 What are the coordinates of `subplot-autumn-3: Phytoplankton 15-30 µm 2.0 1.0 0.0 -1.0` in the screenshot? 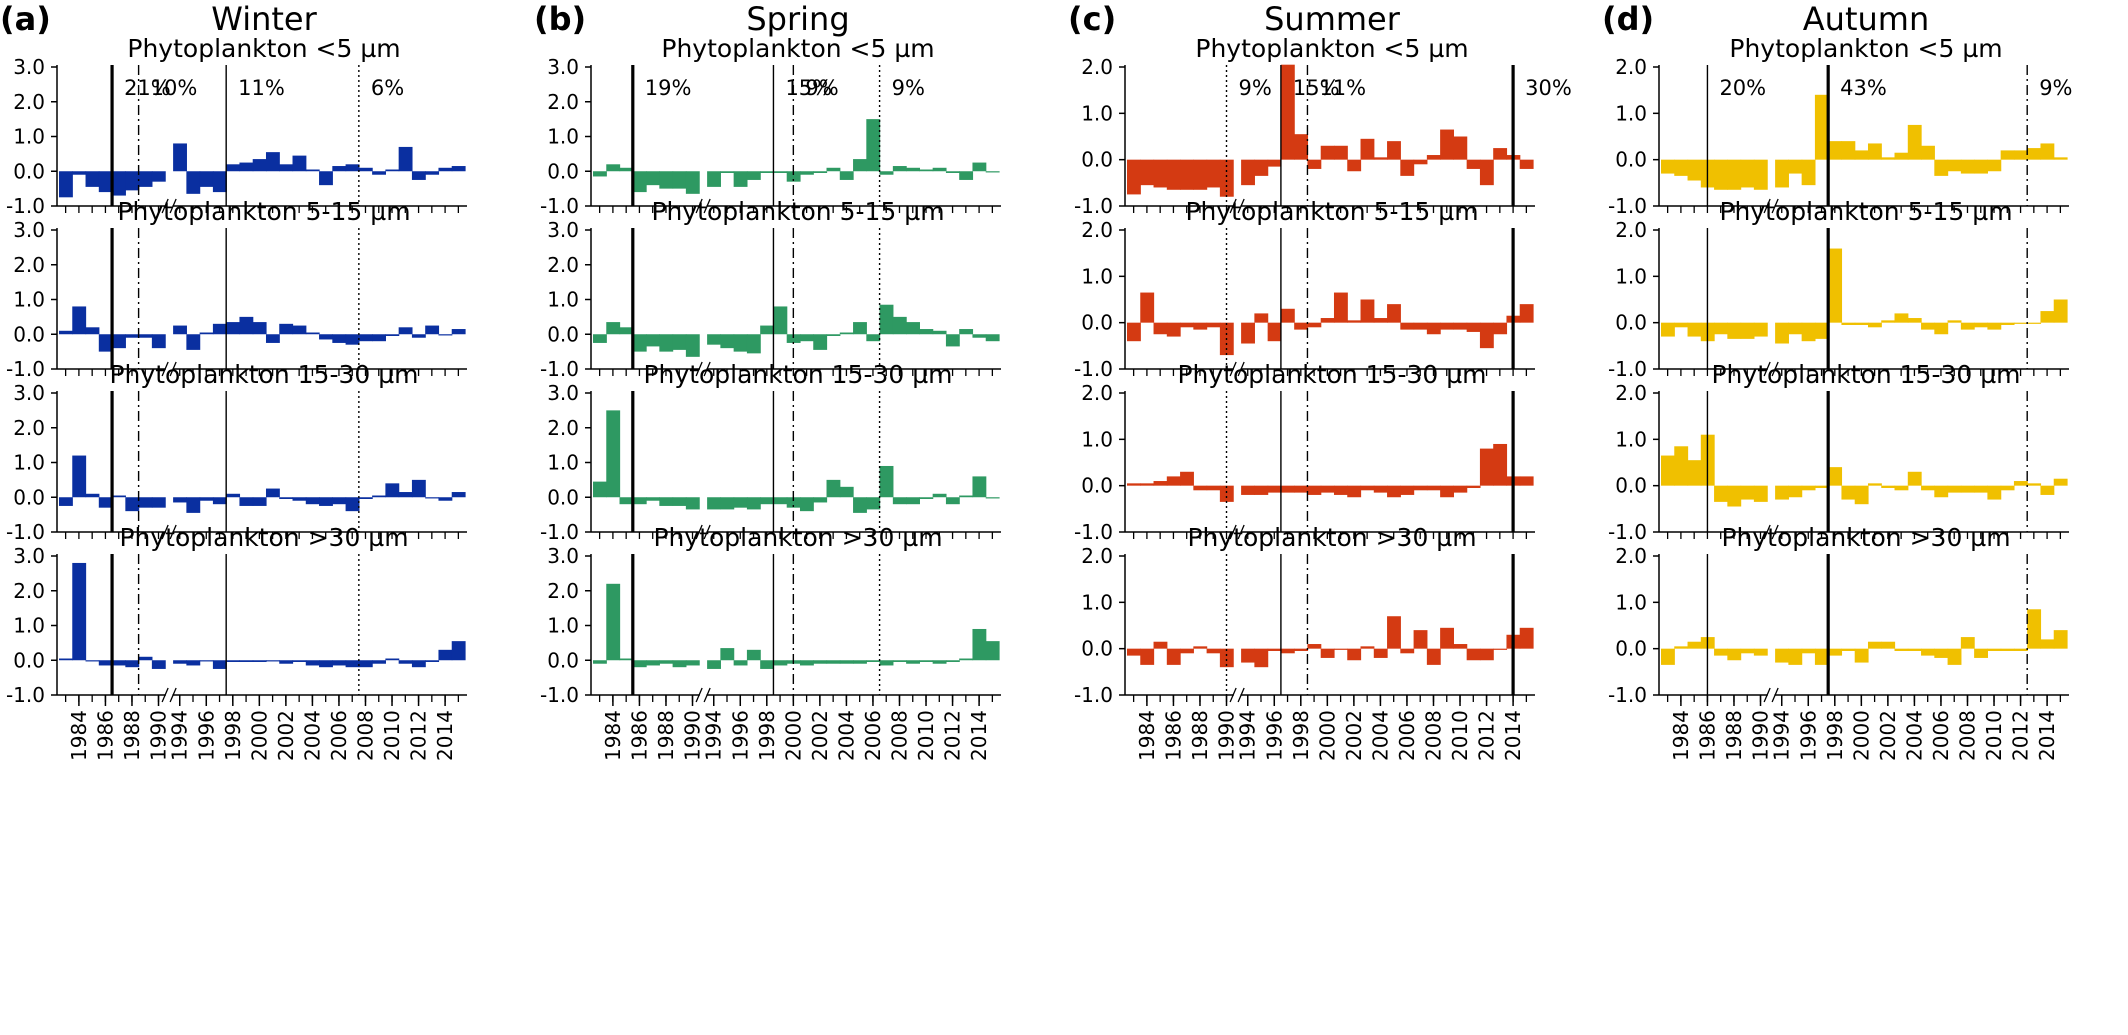 It's located at (1838, 452).